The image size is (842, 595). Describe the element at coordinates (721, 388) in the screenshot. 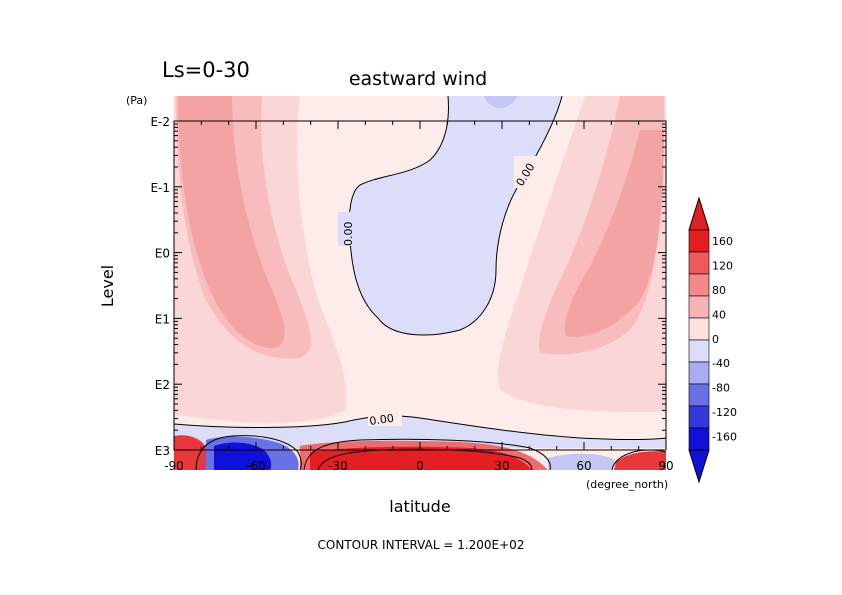

I see `colorbar-tick-label: -80` at that location.